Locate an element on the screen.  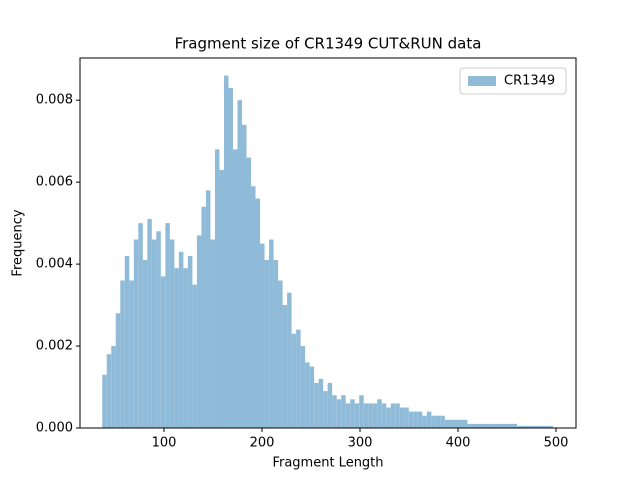
x-tick-label: 200 is located at coordinates (262, 443).